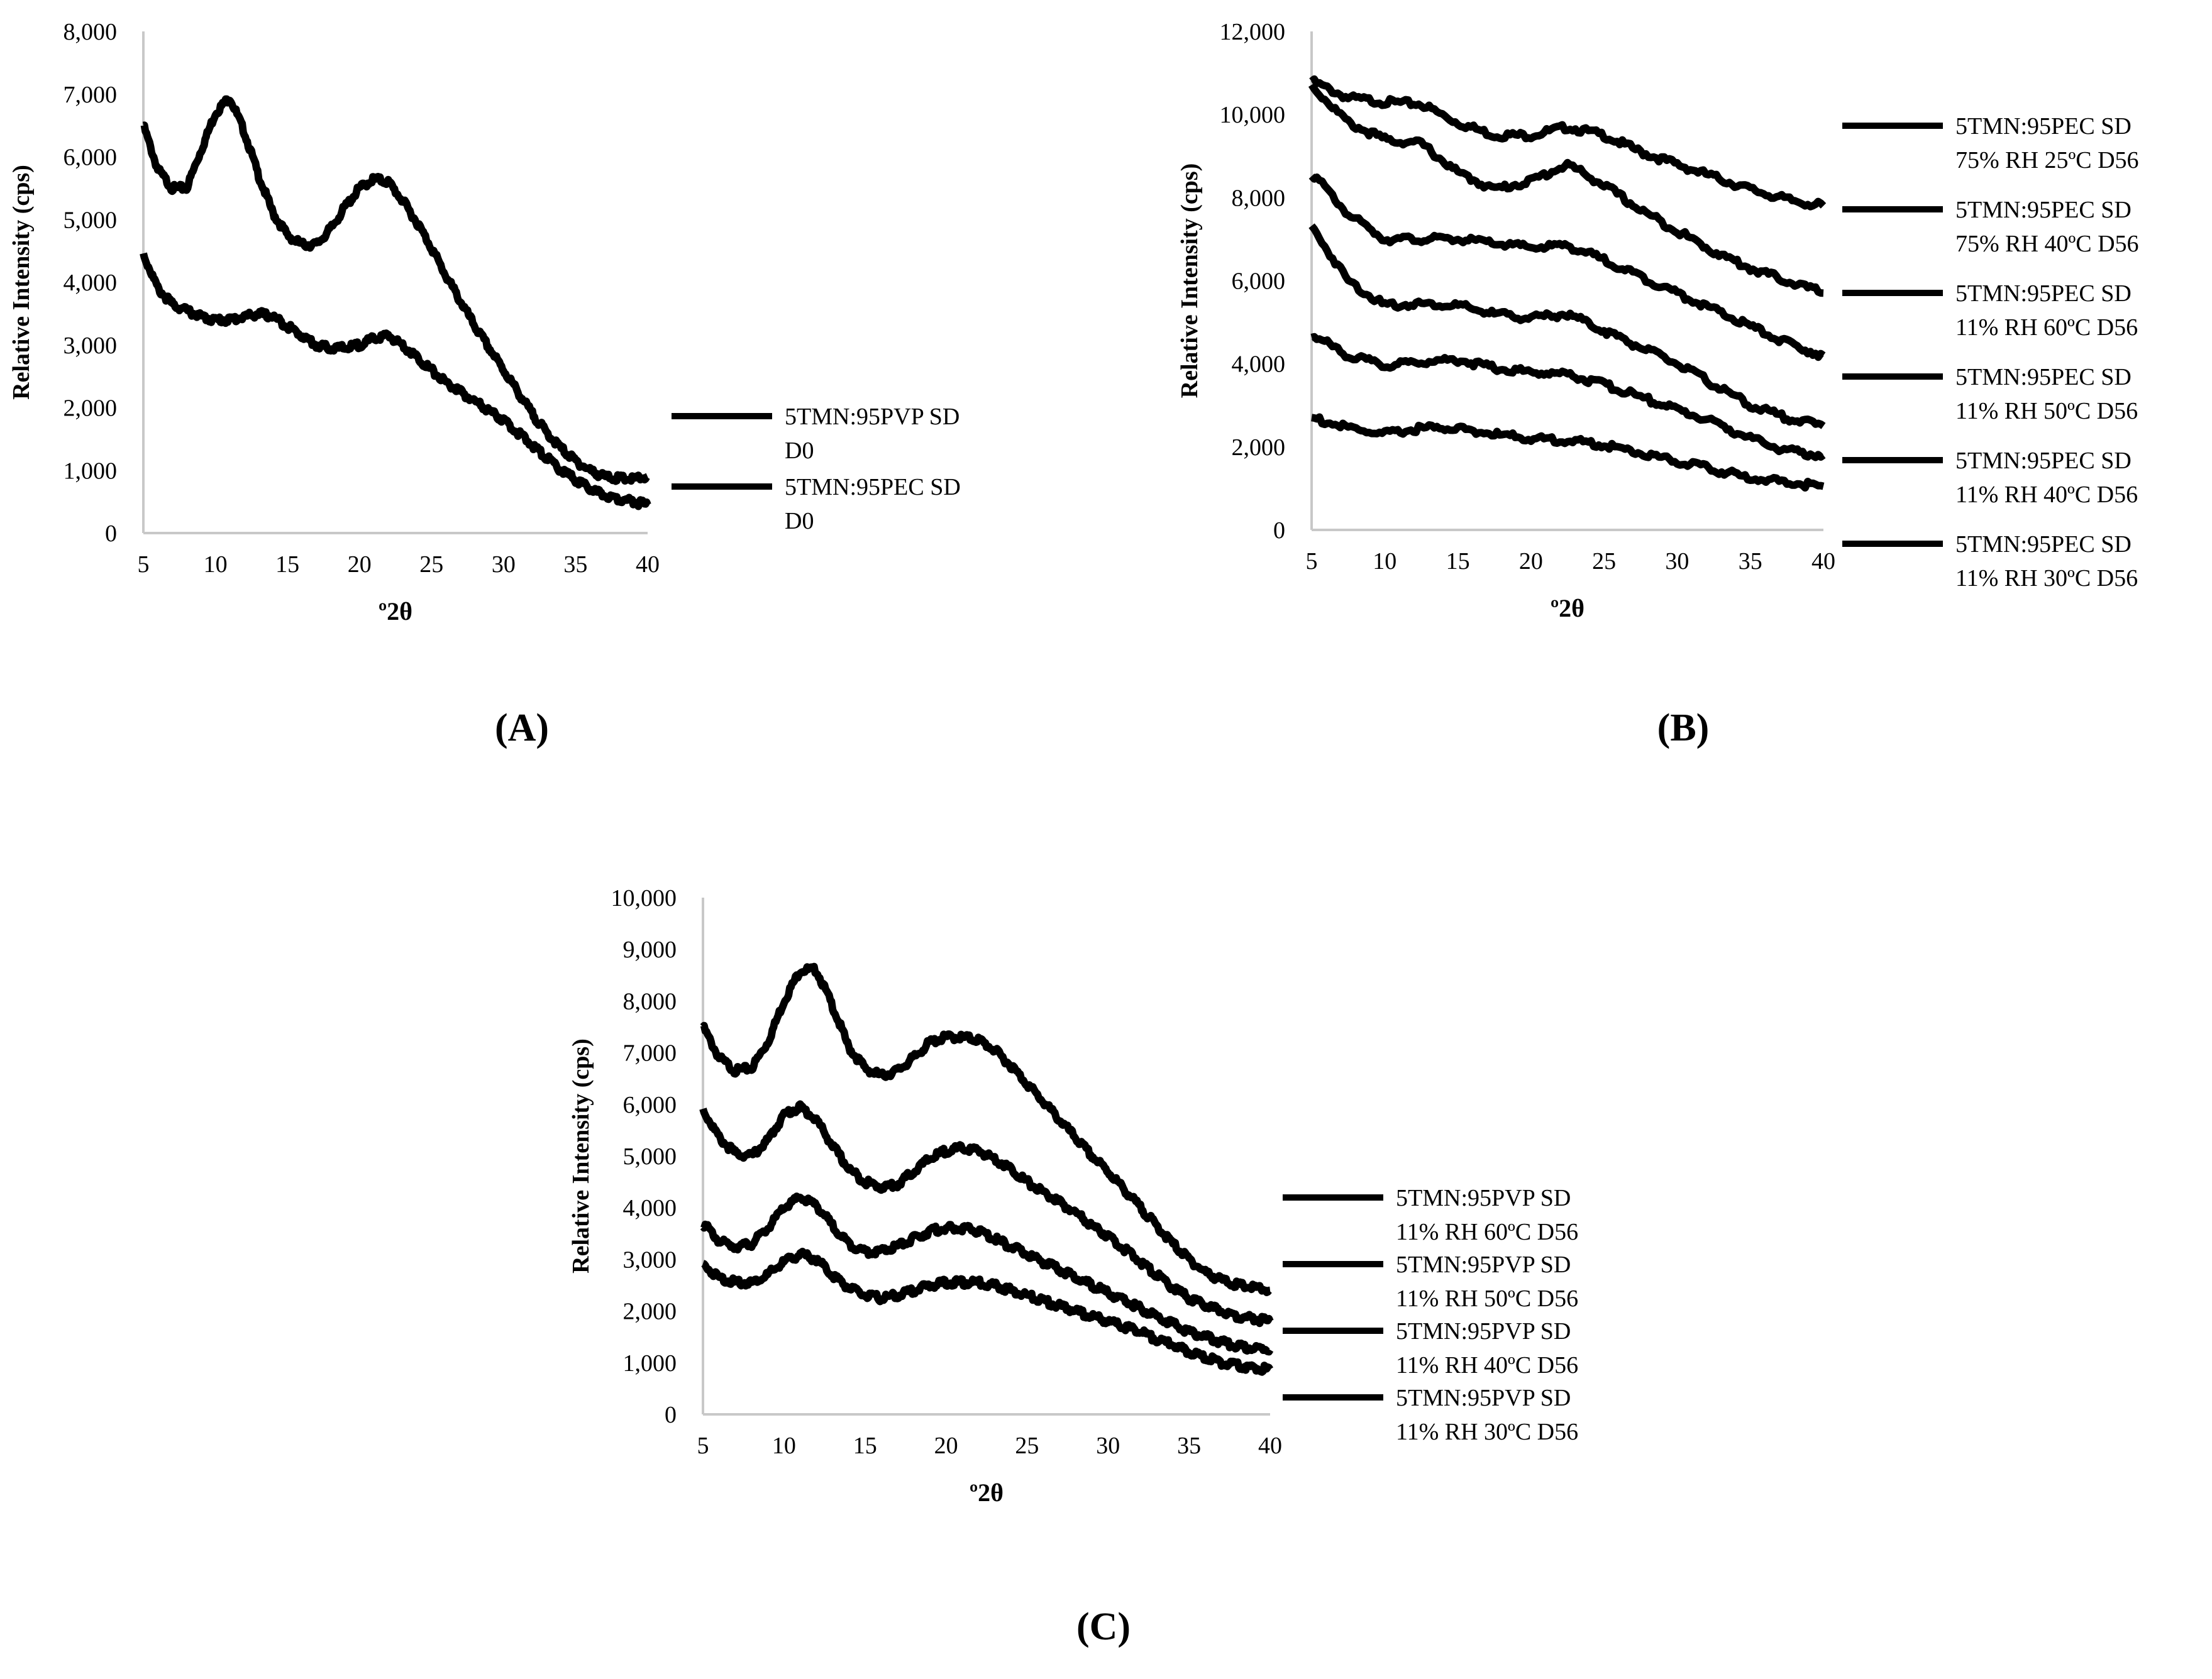  I want to click on panel-a-x-tick-label: 40, so click(648, 564).